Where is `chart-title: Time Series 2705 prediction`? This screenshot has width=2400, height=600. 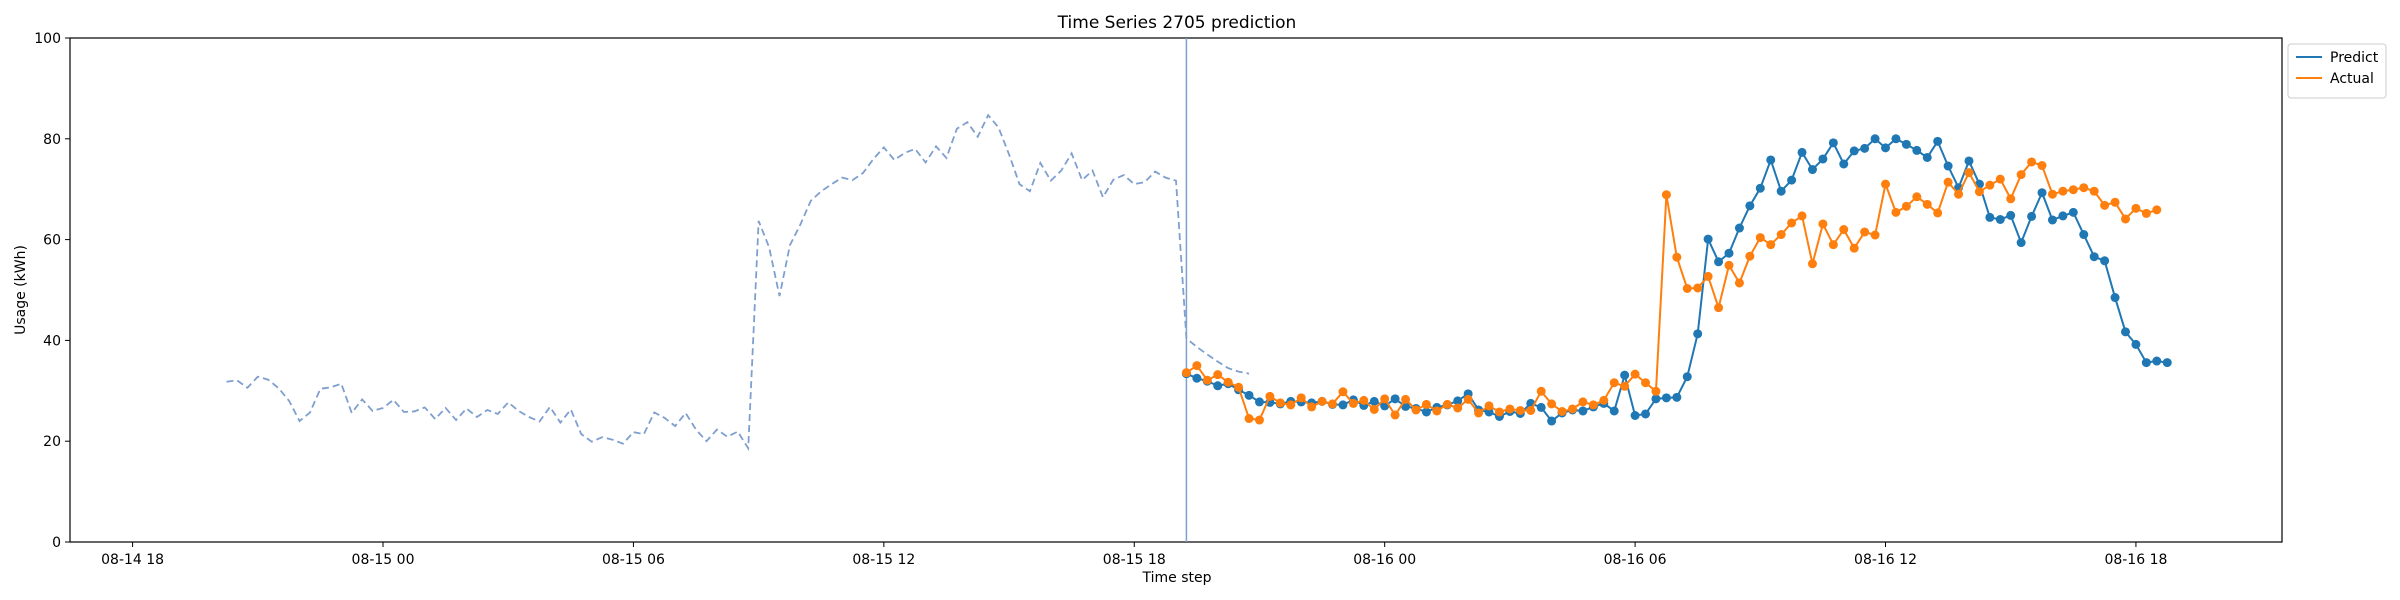 chart-title: Time Series 2705 prediction is located at coordinates (1177, 23).